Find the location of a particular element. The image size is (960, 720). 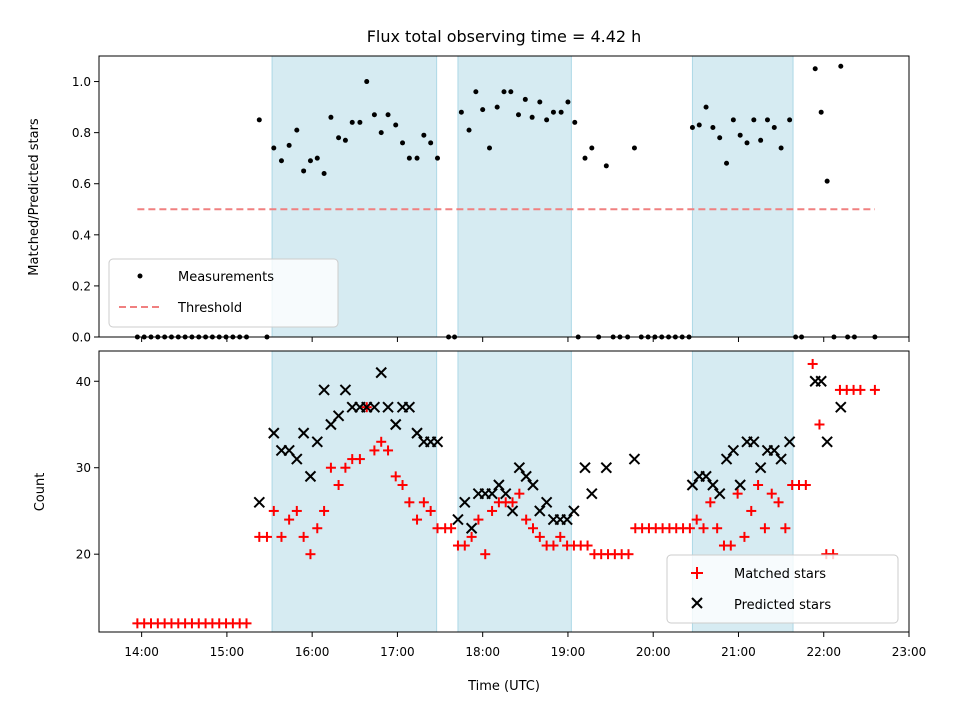

xtick-label: 16:00 is located at coordinates (312, 652).